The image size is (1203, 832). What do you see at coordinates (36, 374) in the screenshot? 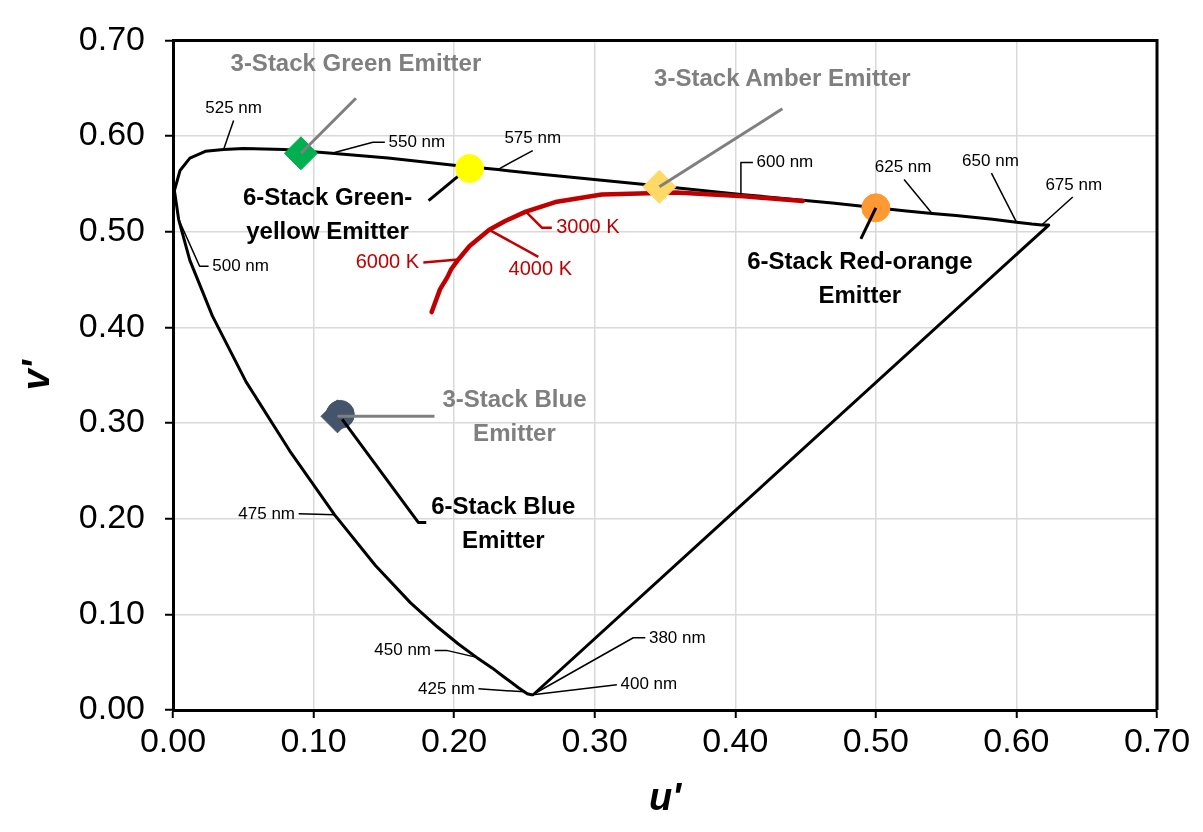
I see `y-axis-title: v'` at bounding box center [36, 374].